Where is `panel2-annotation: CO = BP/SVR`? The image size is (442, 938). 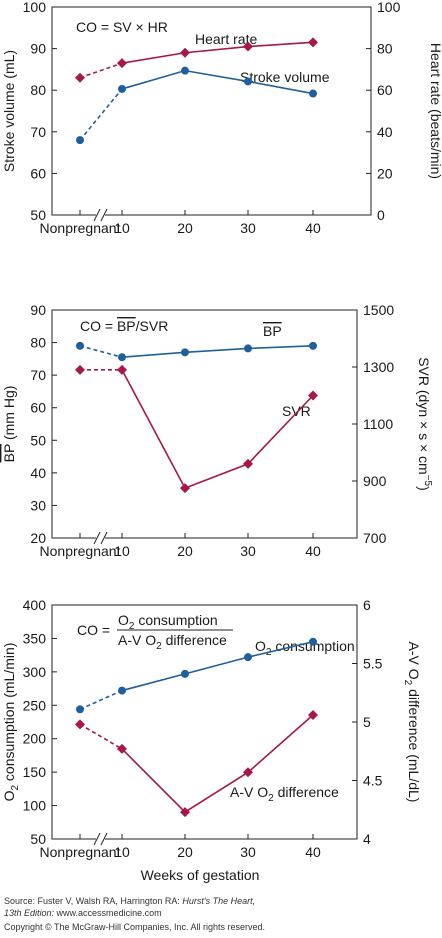
panel2-annotation: CO = BP/SVR is located at coordinates (124, 326).